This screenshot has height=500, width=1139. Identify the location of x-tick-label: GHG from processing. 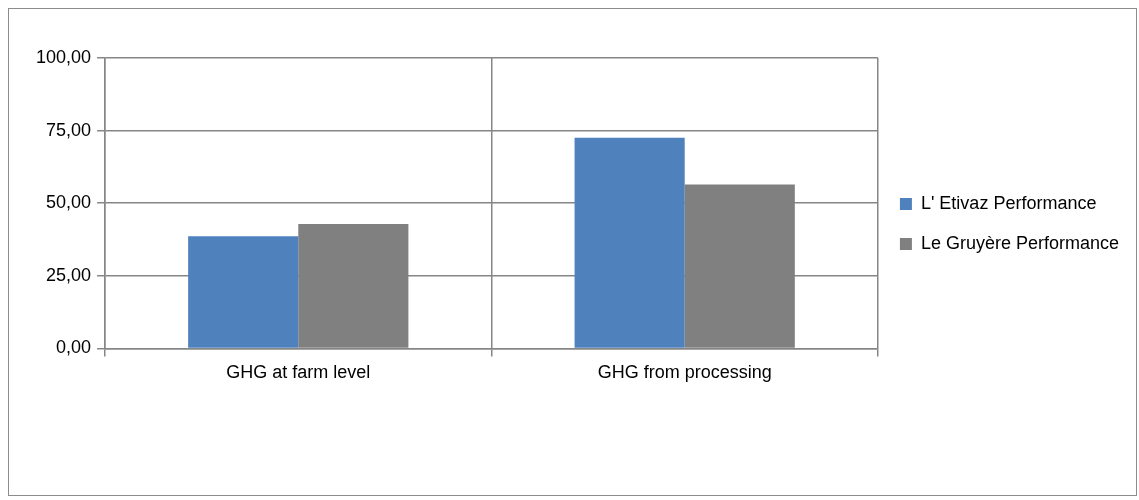
(684, 372).